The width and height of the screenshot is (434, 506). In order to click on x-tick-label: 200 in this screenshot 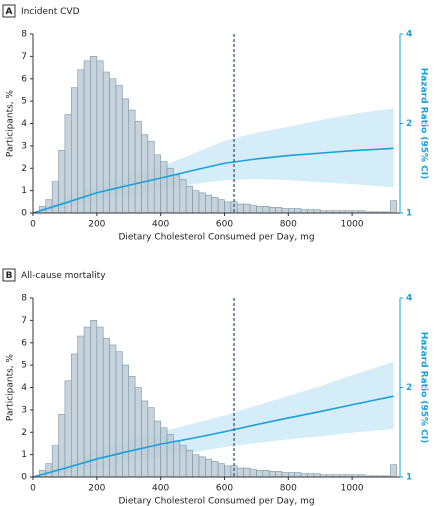, I will do `click(96, 489)`.